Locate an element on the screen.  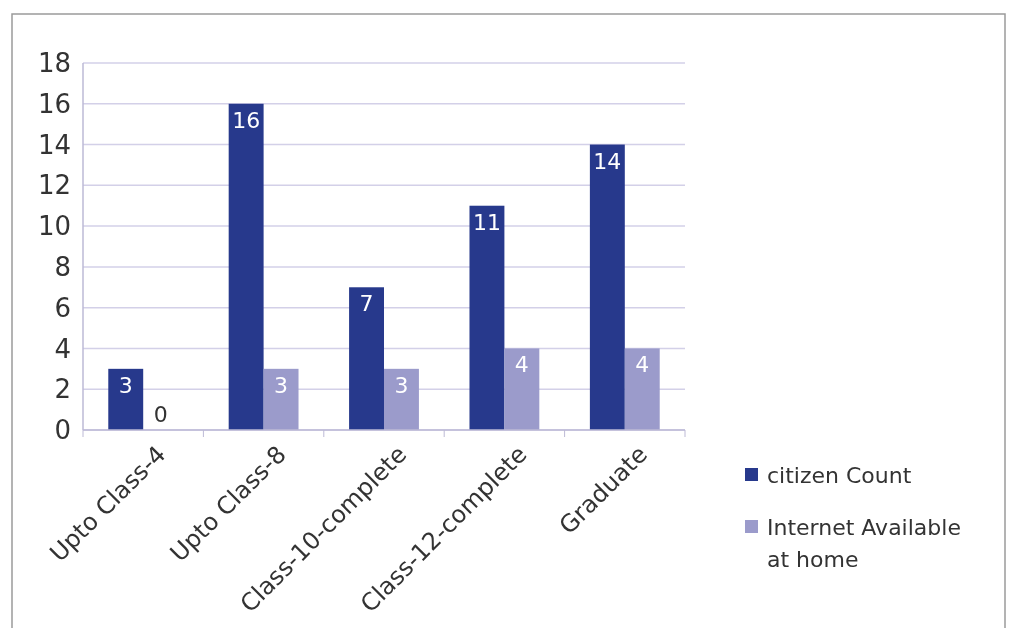
legend-label: citizen Count is located at coordinates (839, 475).